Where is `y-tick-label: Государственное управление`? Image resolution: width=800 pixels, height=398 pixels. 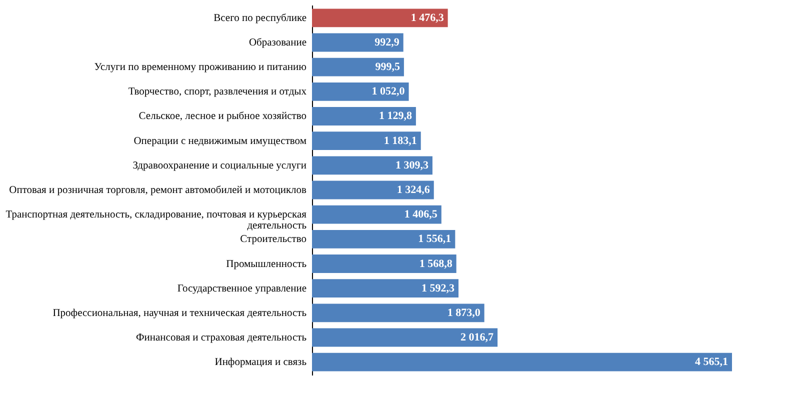
y-tick-label: Государственное управление is located at coordinates (242, 288).